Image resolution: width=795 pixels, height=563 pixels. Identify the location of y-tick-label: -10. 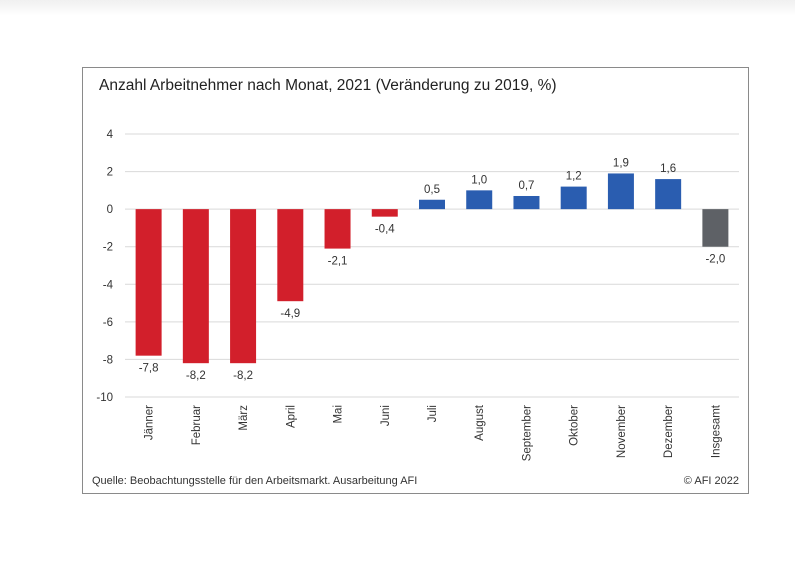
(104, 398).